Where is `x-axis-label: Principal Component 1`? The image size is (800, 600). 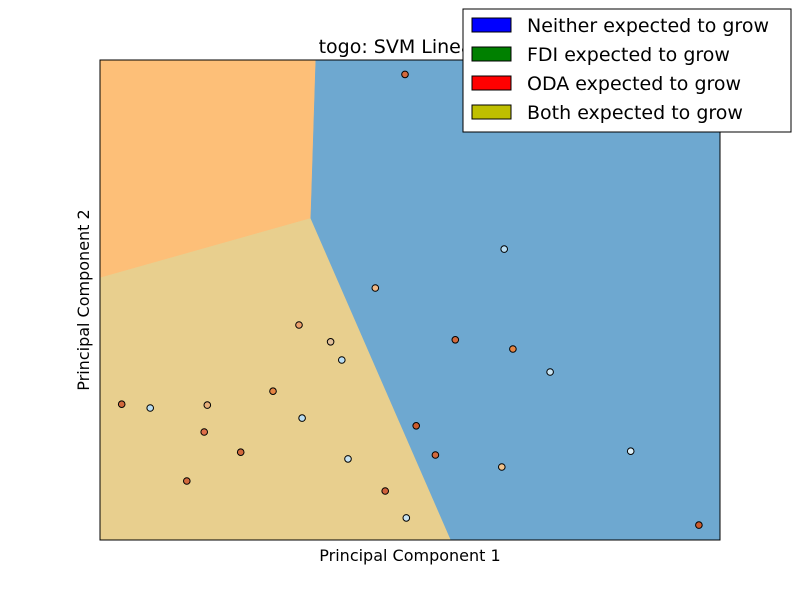
x-axis-label: Principal Component 1 is located at coordinates (409, 555).